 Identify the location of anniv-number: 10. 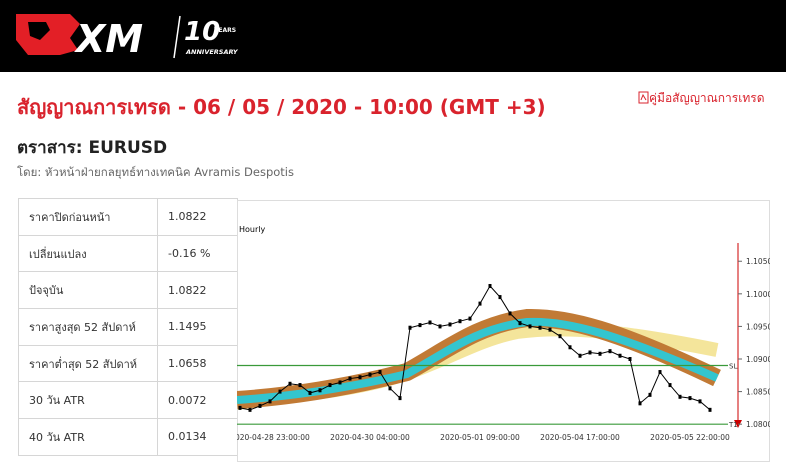
(202, 32).